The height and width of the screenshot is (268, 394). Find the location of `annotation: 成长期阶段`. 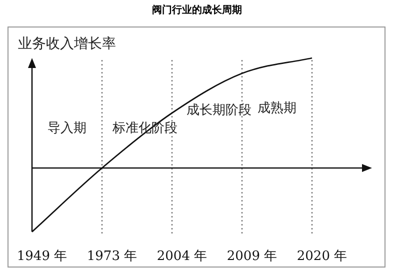

annotation: 成长期阶段 is located at coordinates (219, 110).